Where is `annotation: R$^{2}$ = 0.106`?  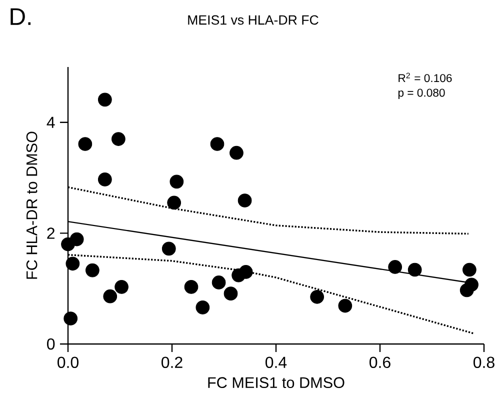
annotation: R$^{2}$ = 0.106 is located at coordinates (425, 77).